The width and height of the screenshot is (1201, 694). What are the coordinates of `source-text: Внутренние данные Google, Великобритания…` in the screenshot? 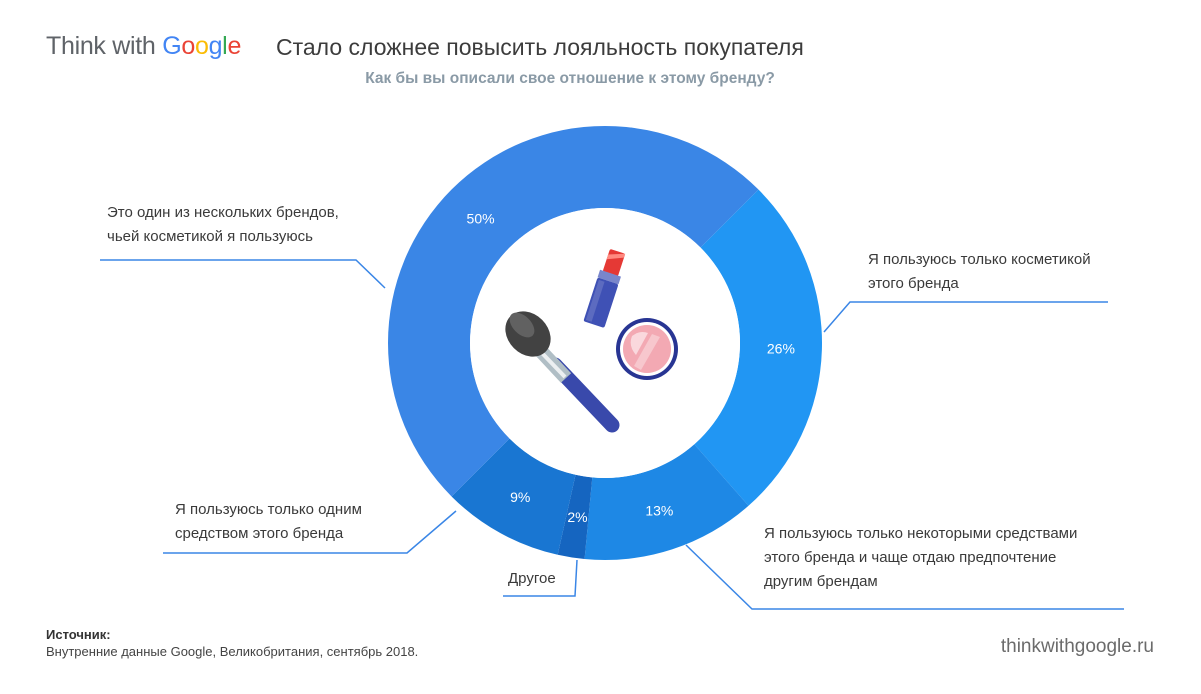 It's located at (232, 651).